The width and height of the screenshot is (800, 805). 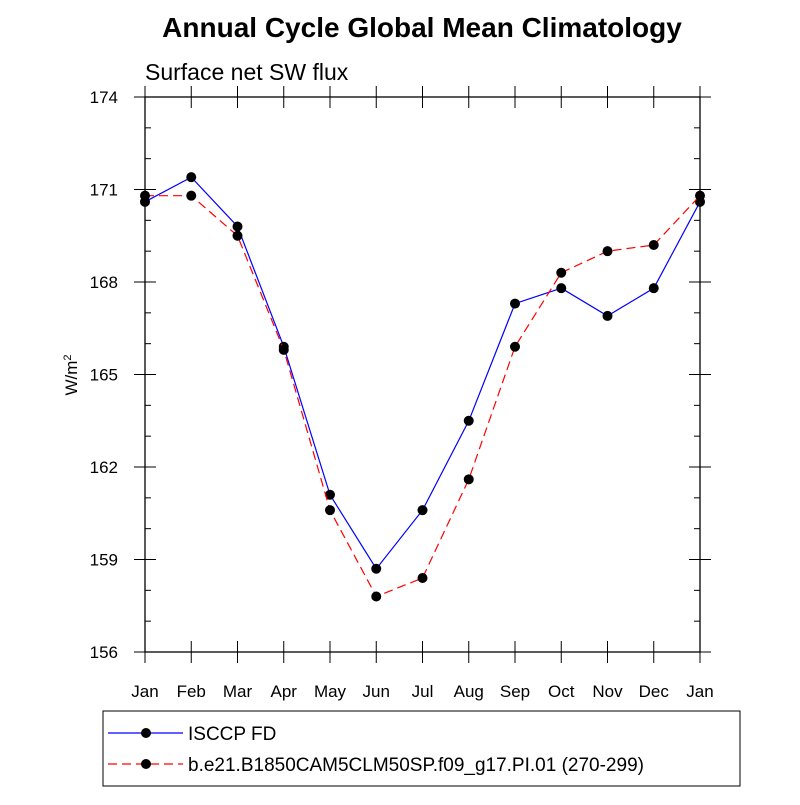 What do you see at coordinates (71, 378) in the screenshot?
I see `y-axis-label-text: W/m` at bounding box center [71, 378].